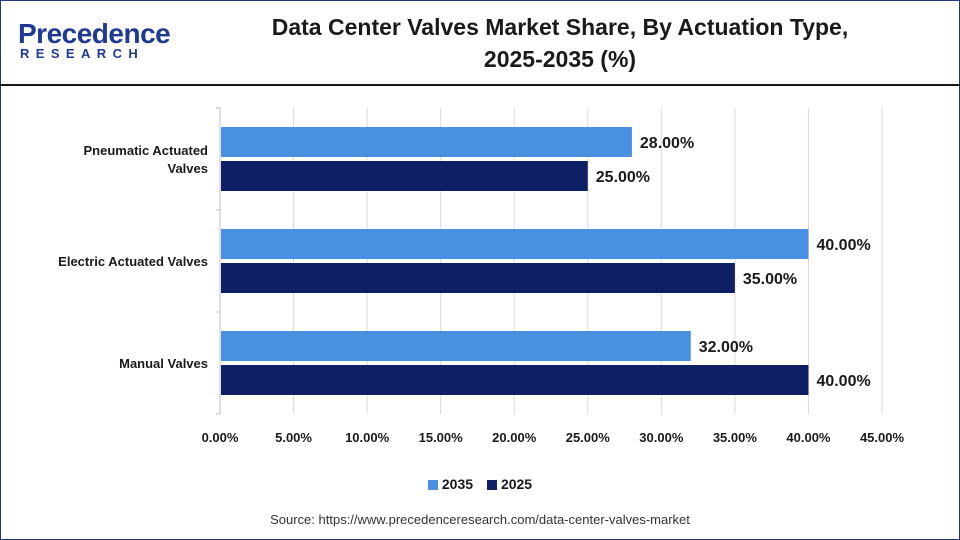 This screenshot has height=540, width=960. Describe the element at coordinates (661, 437) in the screenshot. I see `x-tick-label-30: 30.00%` at that location.